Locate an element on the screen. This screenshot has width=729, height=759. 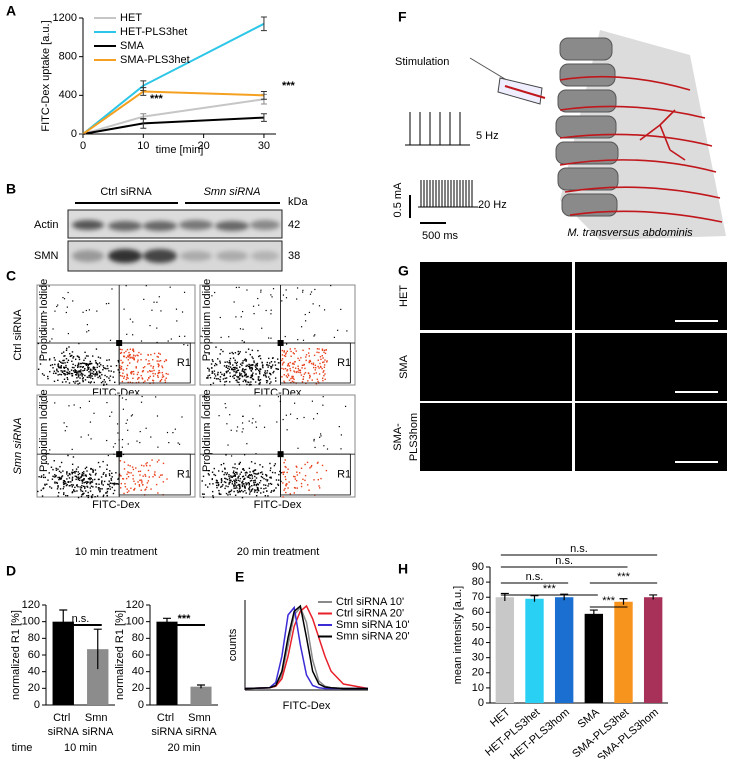
error-bar is located at coordinates (167, 621).